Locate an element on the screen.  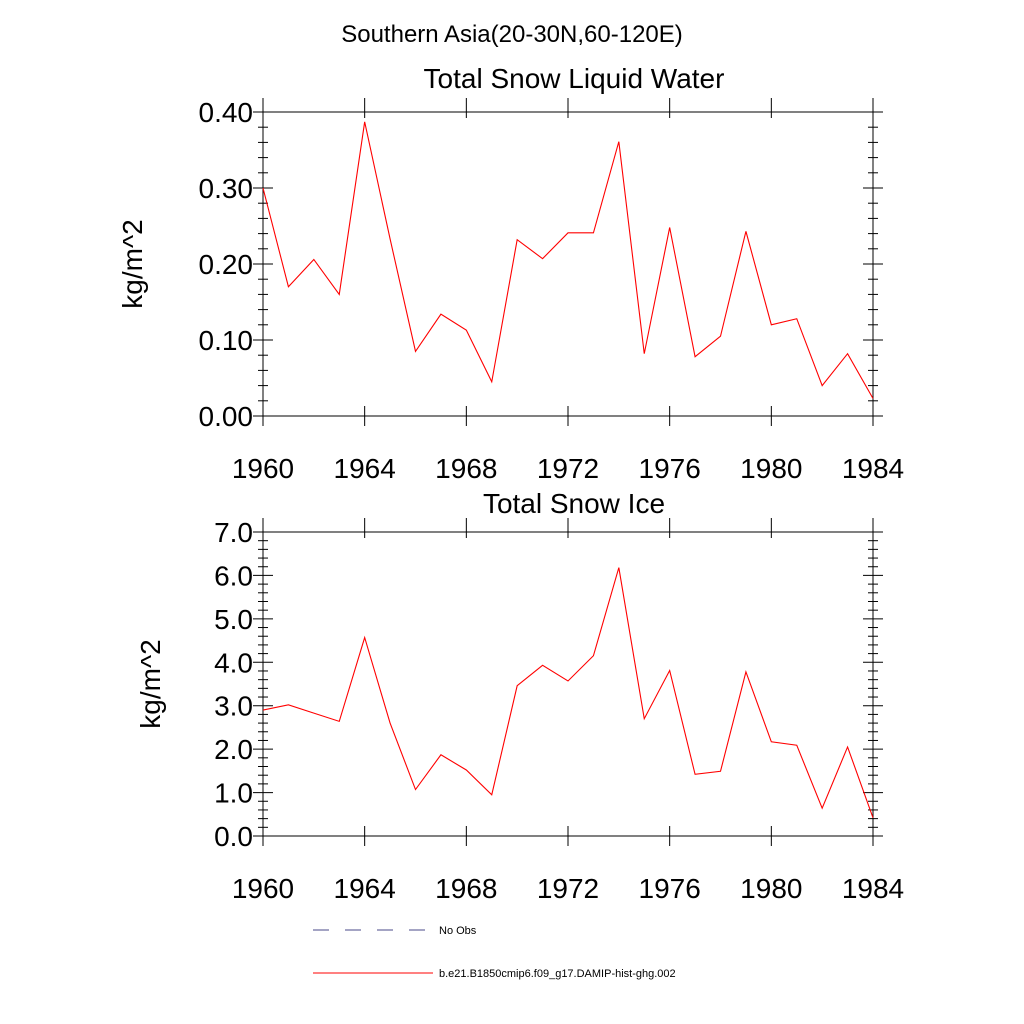
y-tick-label: 3.0 is located at coordinates (233, 706).